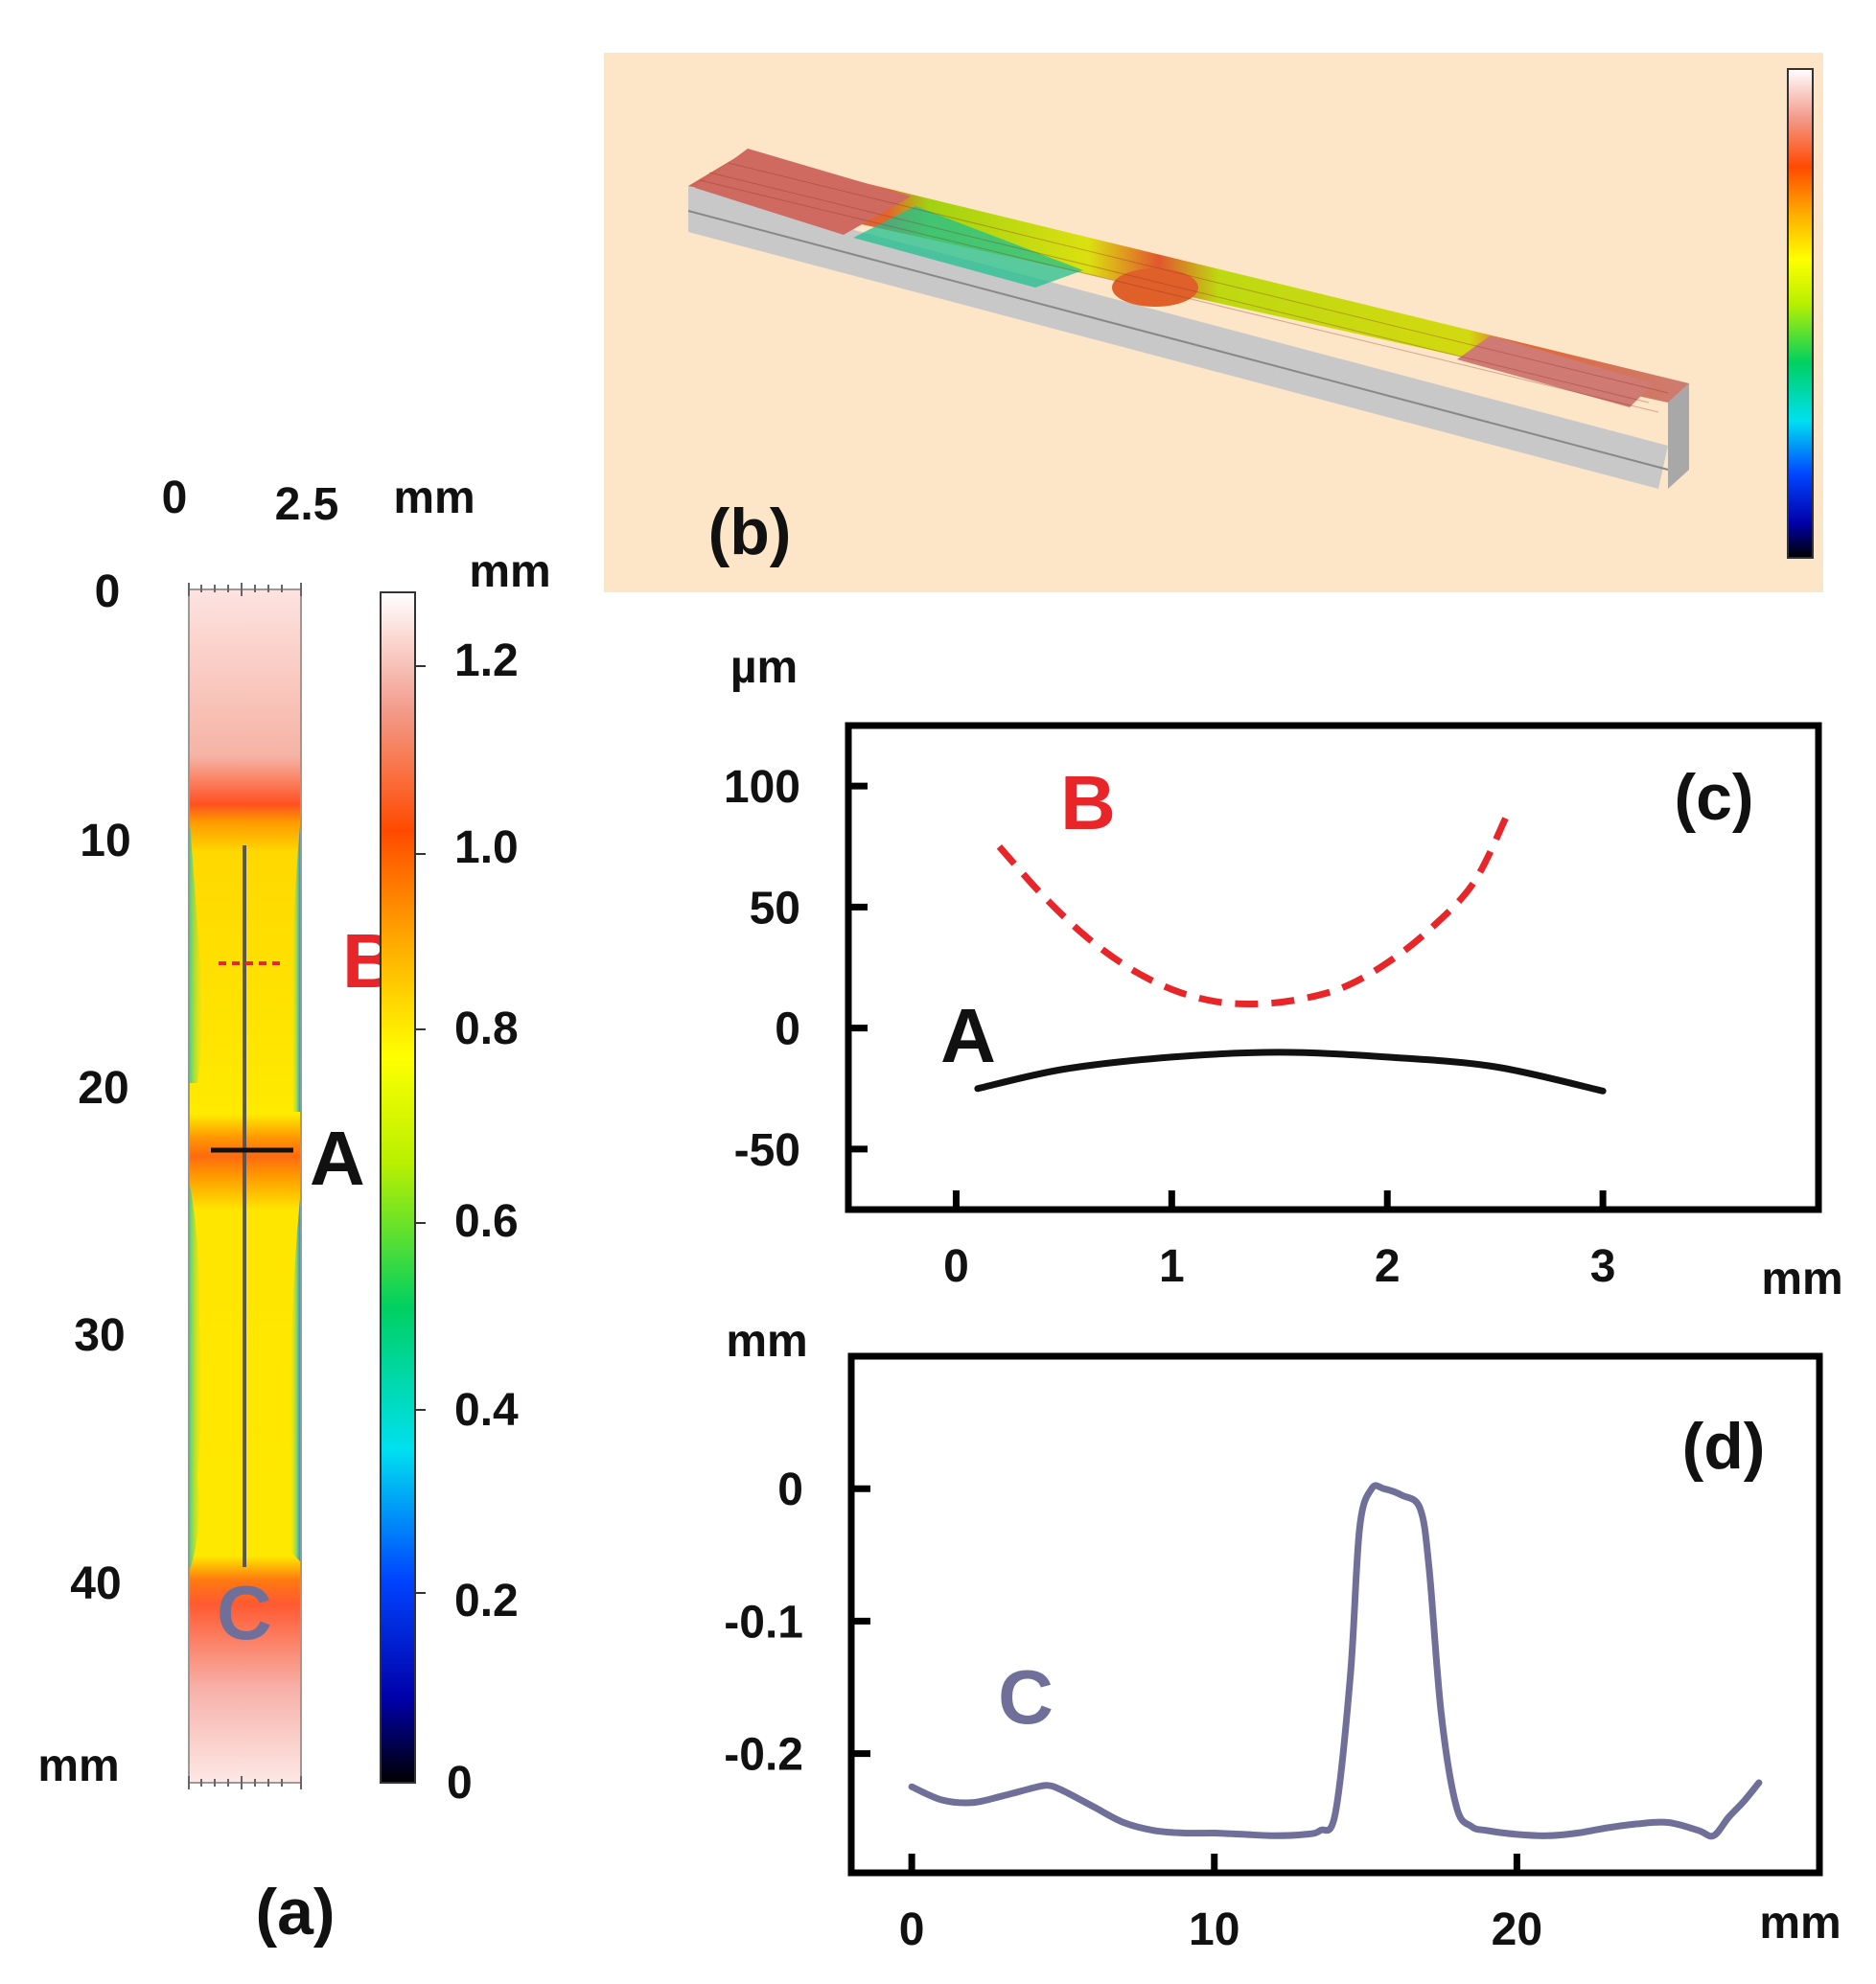  I want to click on chart-d-ytick-label-1: -0.1, so click(763, 1623).